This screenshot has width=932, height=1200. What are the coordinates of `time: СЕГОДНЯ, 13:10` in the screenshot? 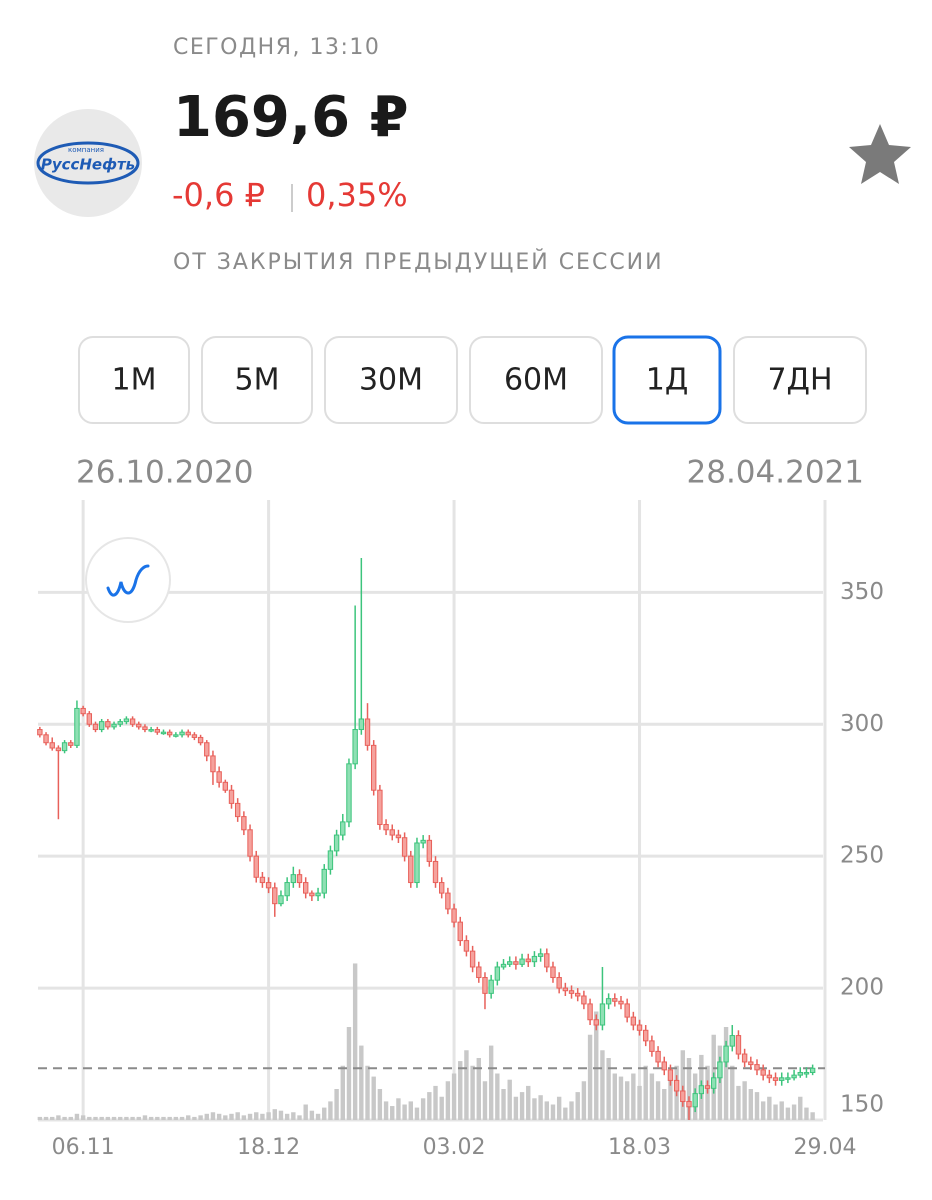 It's located at (276, 47).